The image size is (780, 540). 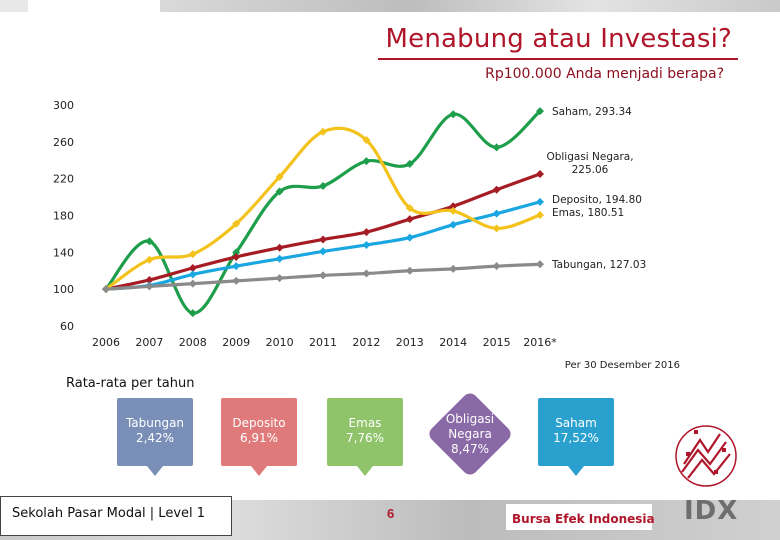 I want to click on brand-name: Bursa Efek Indonesia, so click(x=583, y=519).